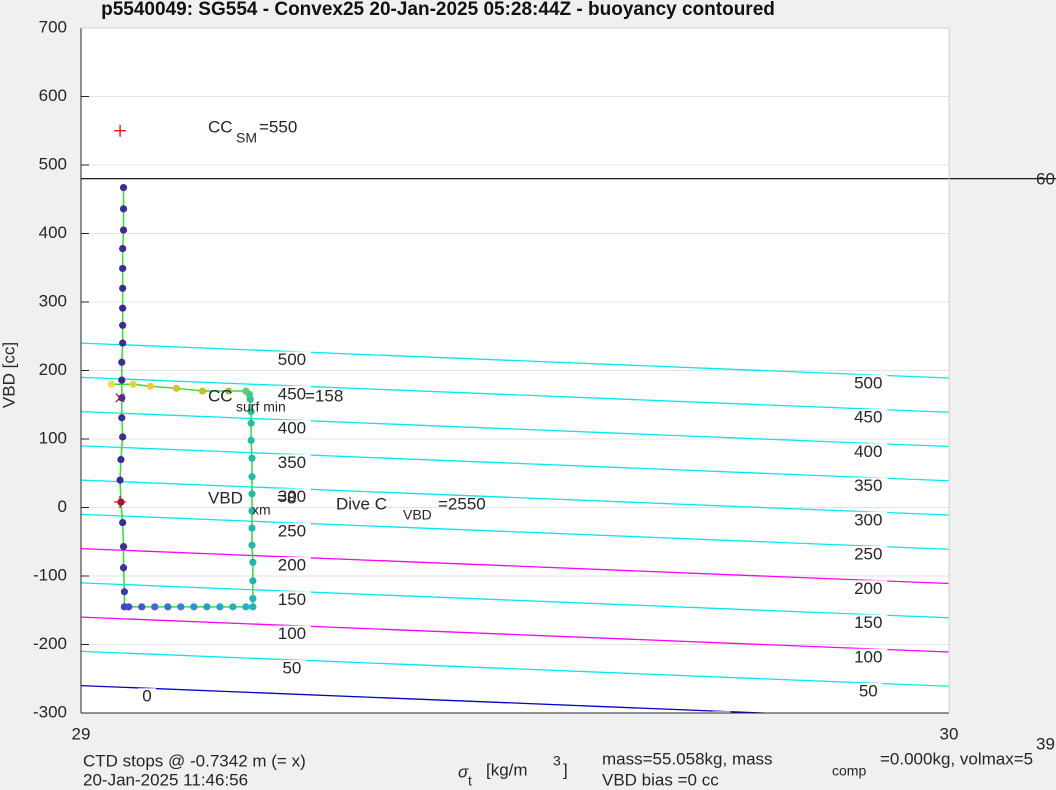 The height and width of the screenshot is (790, 1056). I want to click on contour-label: 350, so click(292, 462).